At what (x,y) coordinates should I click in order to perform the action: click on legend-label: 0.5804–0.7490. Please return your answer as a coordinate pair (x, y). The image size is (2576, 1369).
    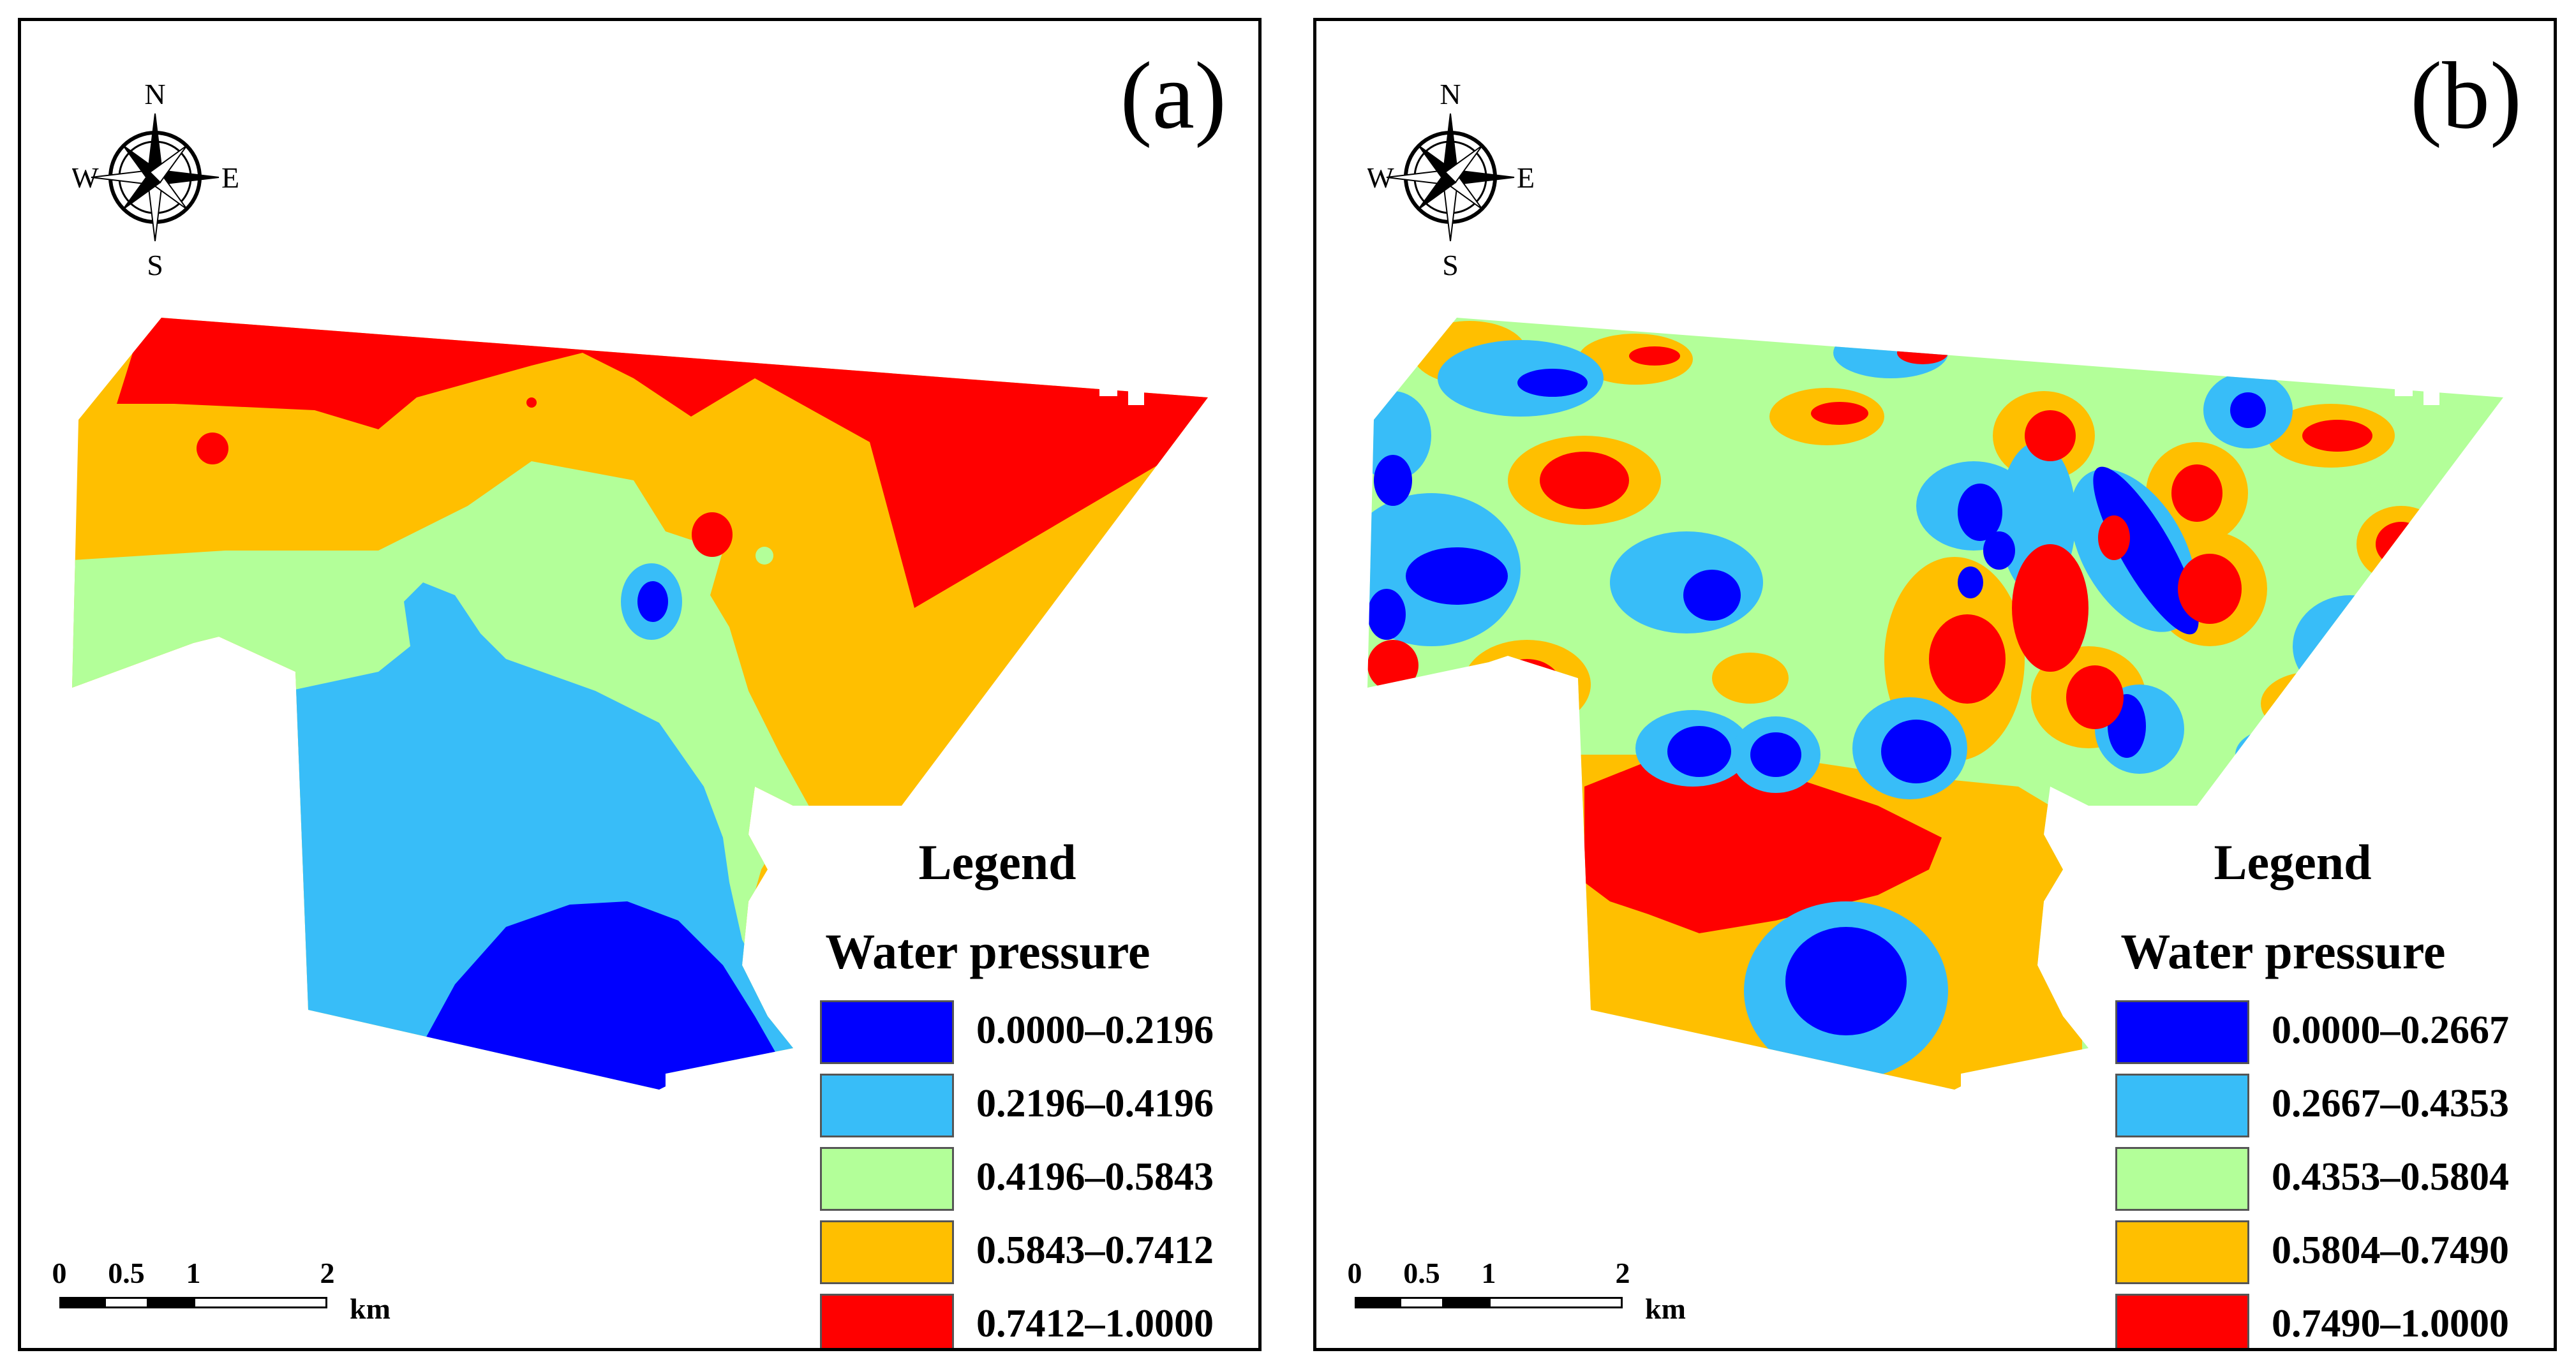
    Looking at the image, I should click on (2390, 1250).